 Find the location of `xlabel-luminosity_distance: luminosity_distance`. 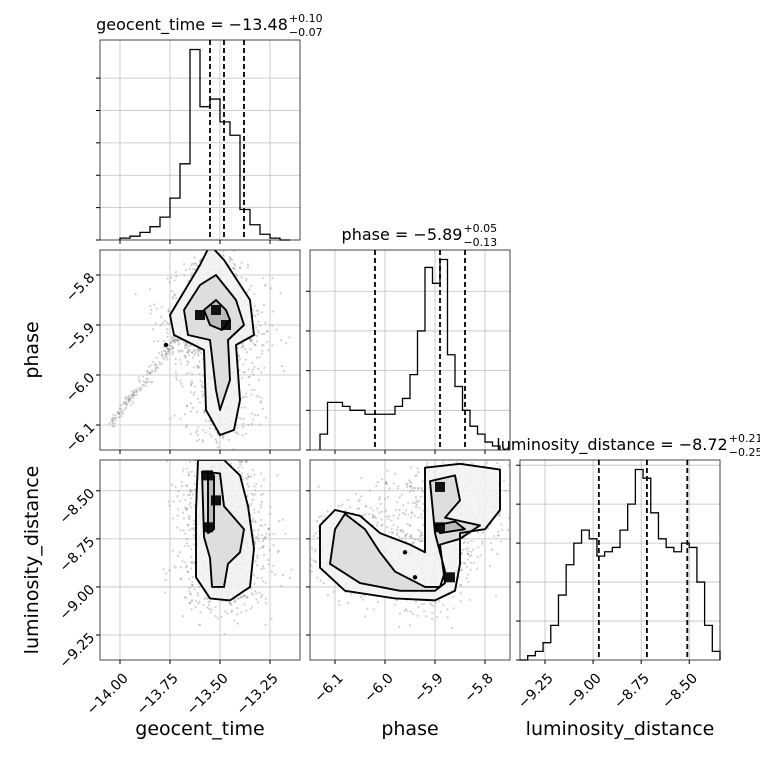

xlabel-luminosity_distance: luminosity_distance is located at coordinates (620, 729).